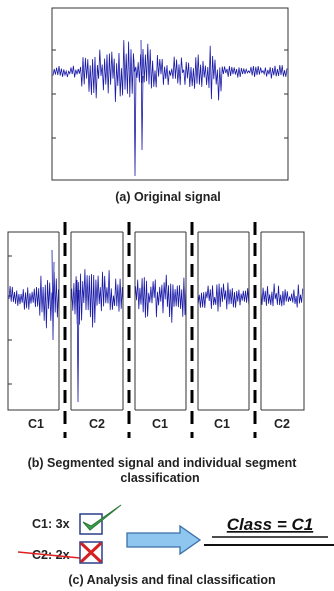  I want to click on arrow-icon, so click(164, 540).